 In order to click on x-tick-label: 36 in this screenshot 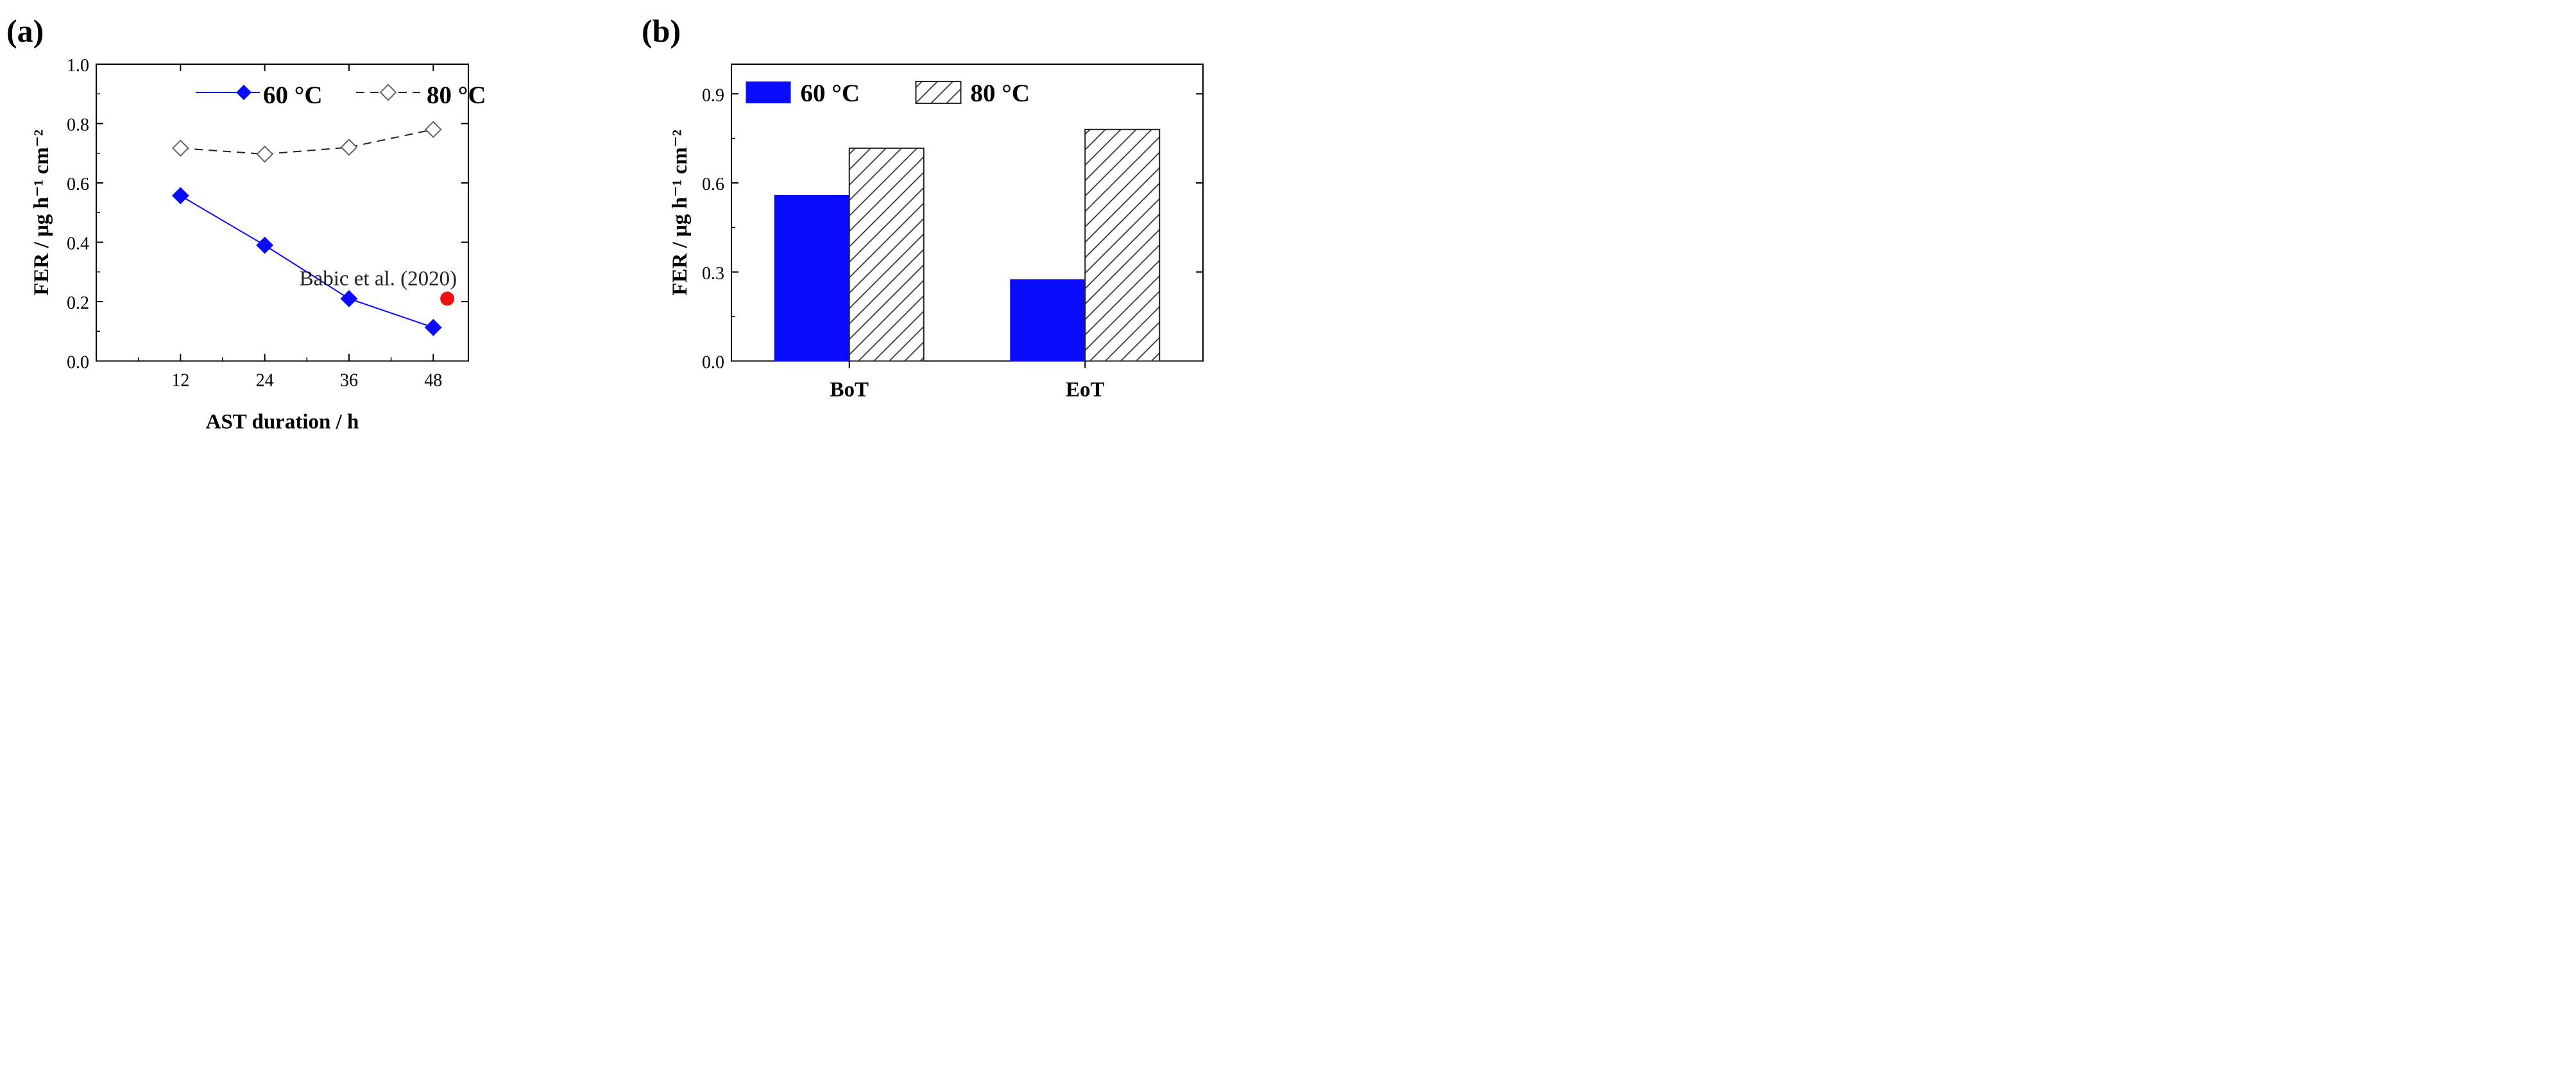, I will do `click(349, 381)`.